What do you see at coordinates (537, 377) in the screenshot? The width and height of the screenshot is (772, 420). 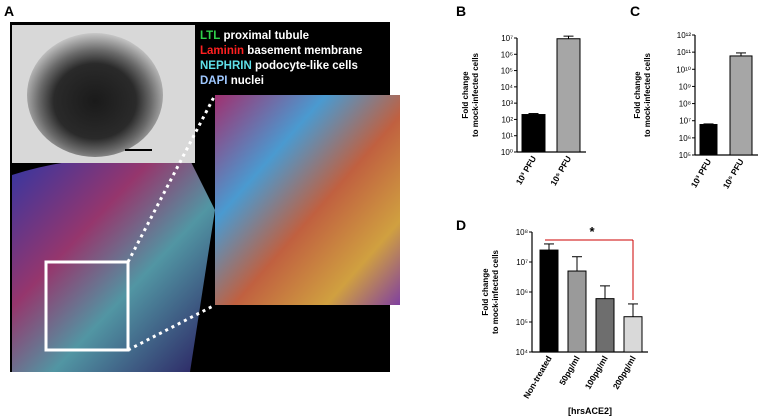 I see `x-tick-label: Non-treated` at bounding box center [537, 377].